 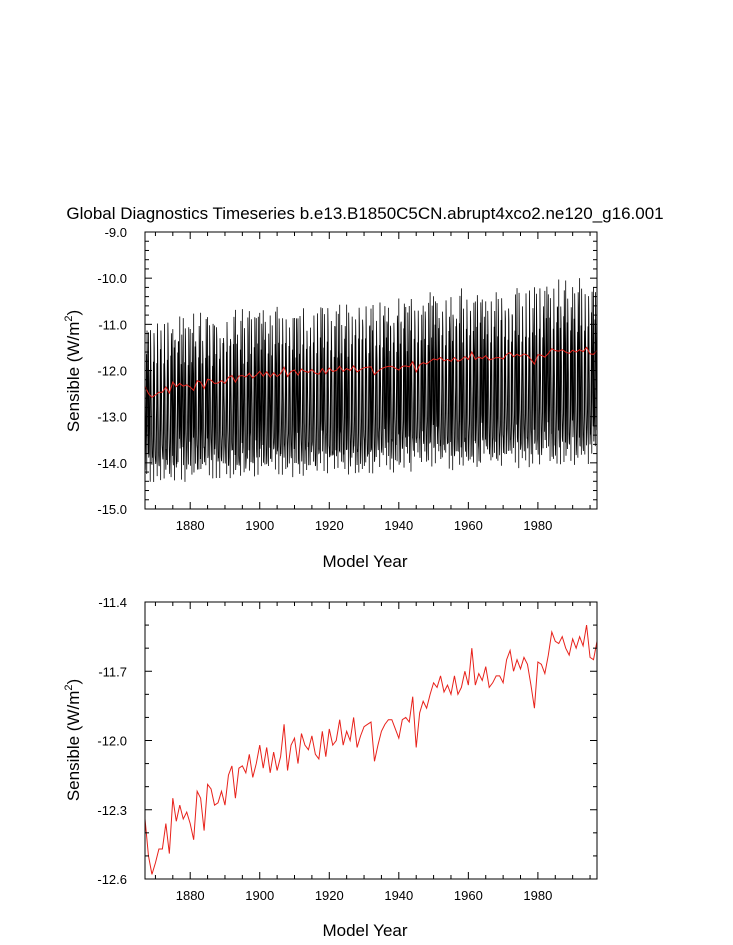 What do you see at coordinates (73, 746) in the screenshot?
I see `y-axis-label-bottom-text: Sensible (W/m` at bounding box center [73, 746].